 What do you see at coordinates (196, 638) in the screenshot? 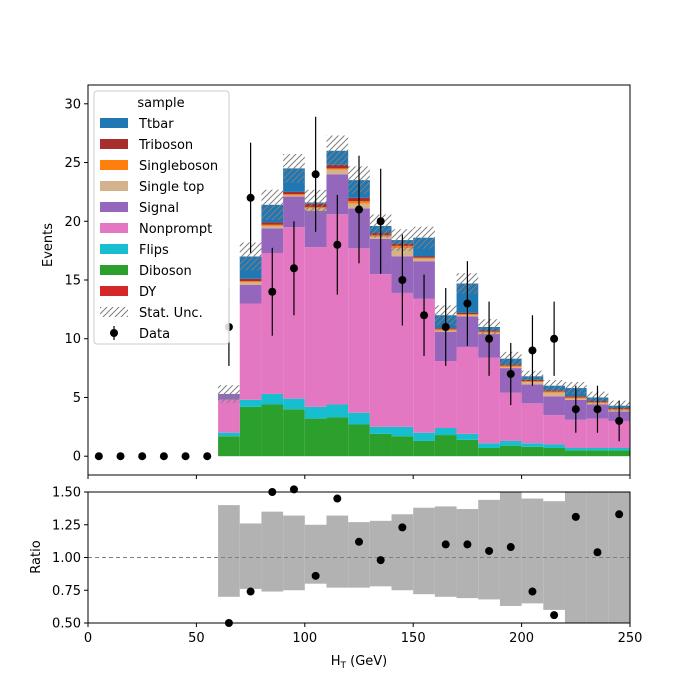
I see `ratio-x-tick-label: 50` at bounding box center [196, 638].